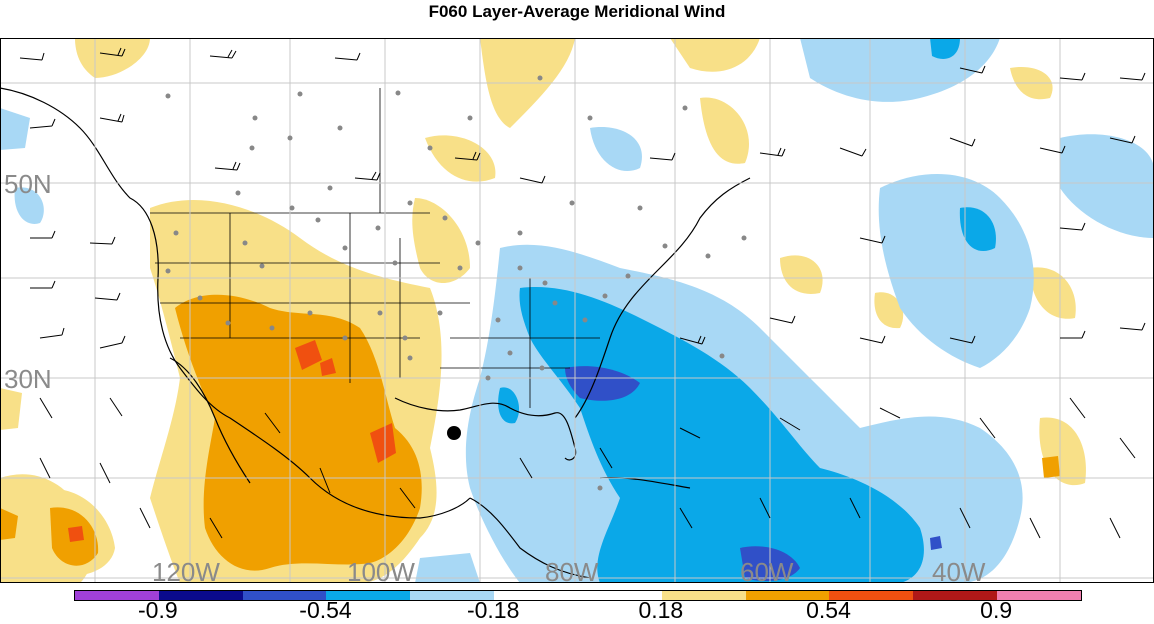  What do you see at coordinates (577, 610) in the screenshot?
I see `colorbar-labels: -0.9 -0.54 -0.18 0.18 0.54 0.9` at bounding box center [577, 610].